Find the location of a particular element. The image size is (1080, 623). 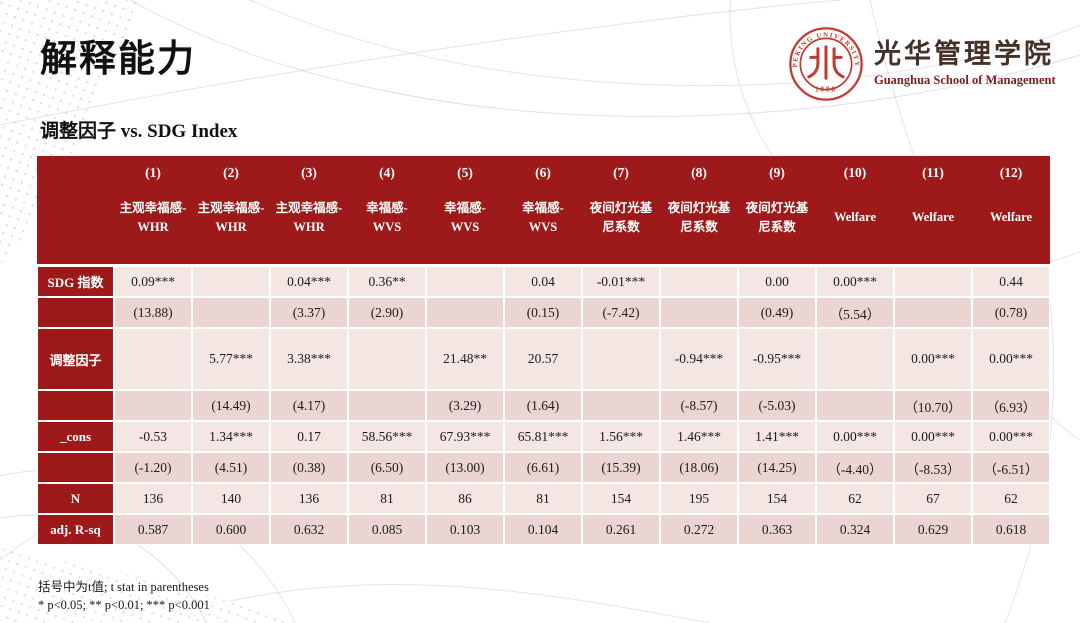

table-cell: （6.93） is located at coordinates (1011, 405).